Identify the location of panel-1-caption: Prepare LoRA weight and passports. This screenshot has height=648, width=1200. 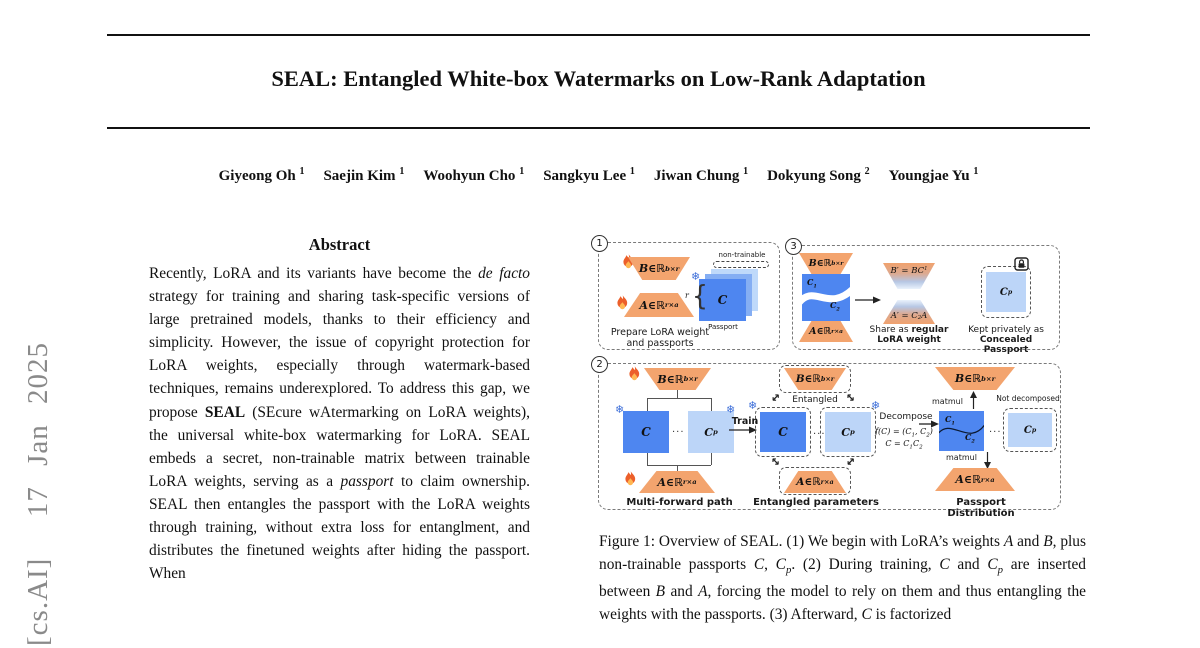
(660, 338).